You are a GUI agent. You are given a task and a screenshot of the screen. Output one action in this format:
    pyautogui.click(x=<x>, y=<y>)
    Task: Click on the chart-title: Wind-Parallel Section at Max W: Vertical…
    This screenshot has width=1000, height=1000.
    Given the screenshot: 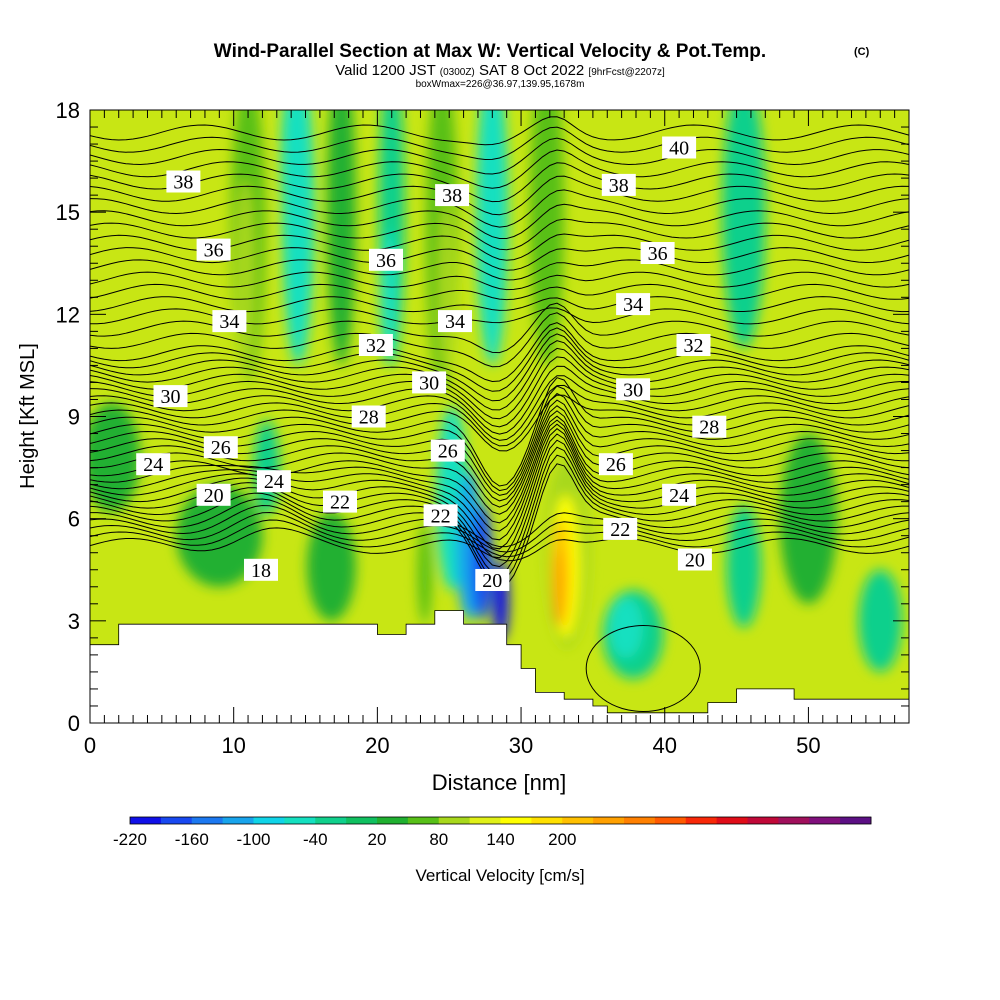 What is the action you would take?
    pyautogui.click(x=490, y=51)
    